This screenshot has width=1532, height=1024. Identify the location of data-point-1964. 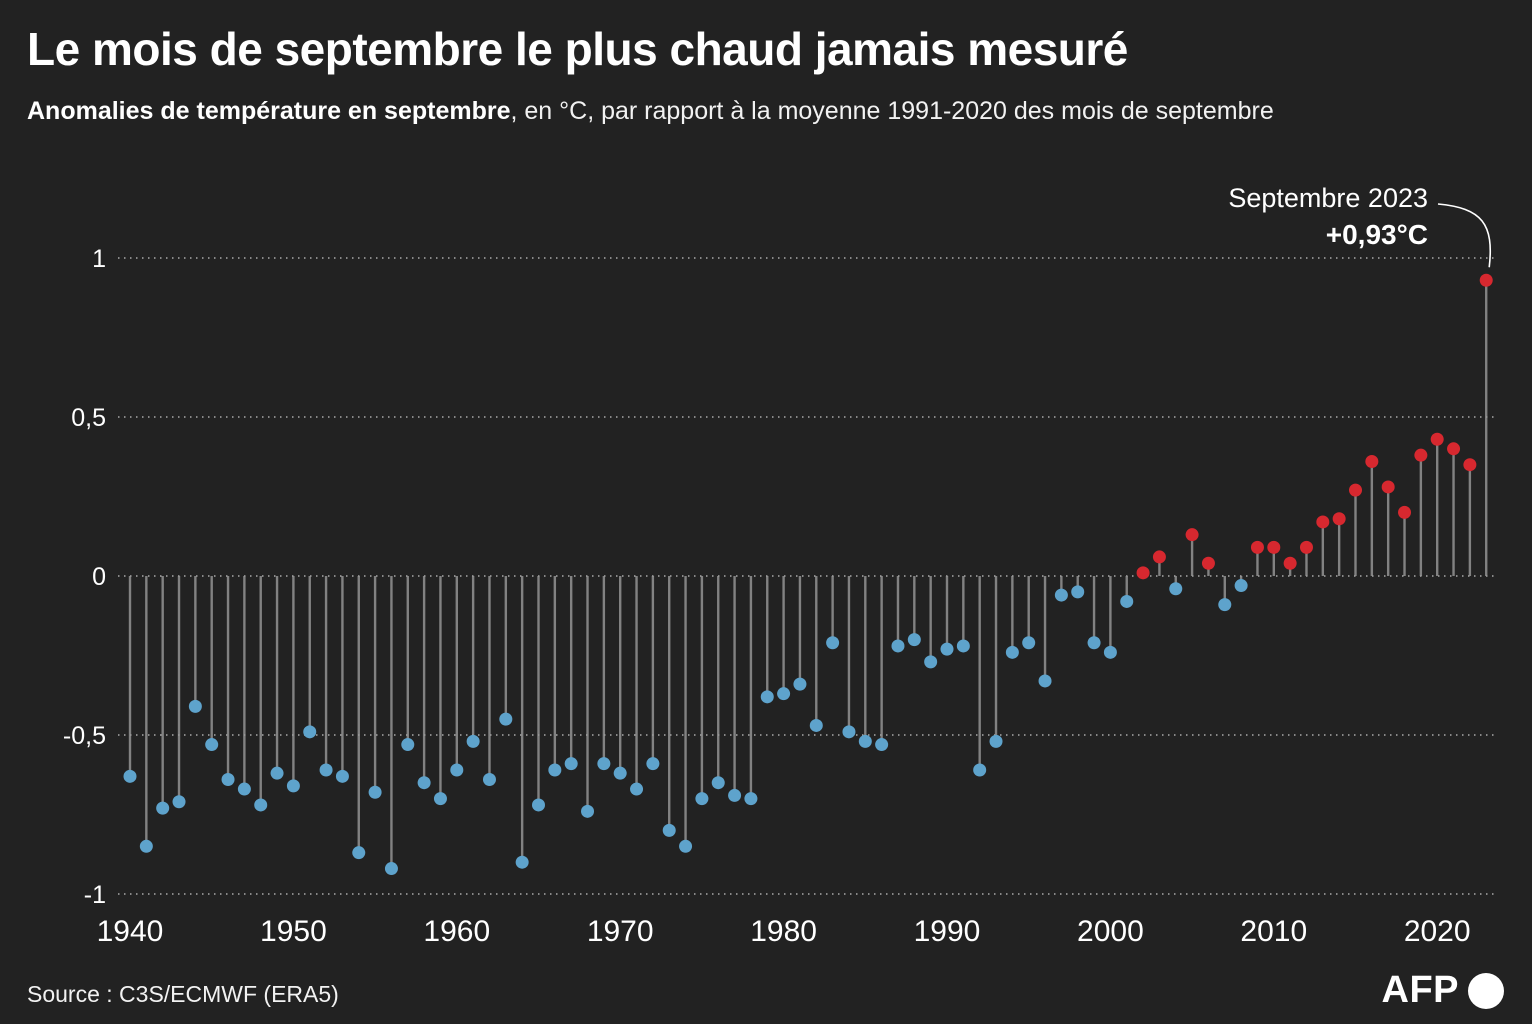
(522, 862).